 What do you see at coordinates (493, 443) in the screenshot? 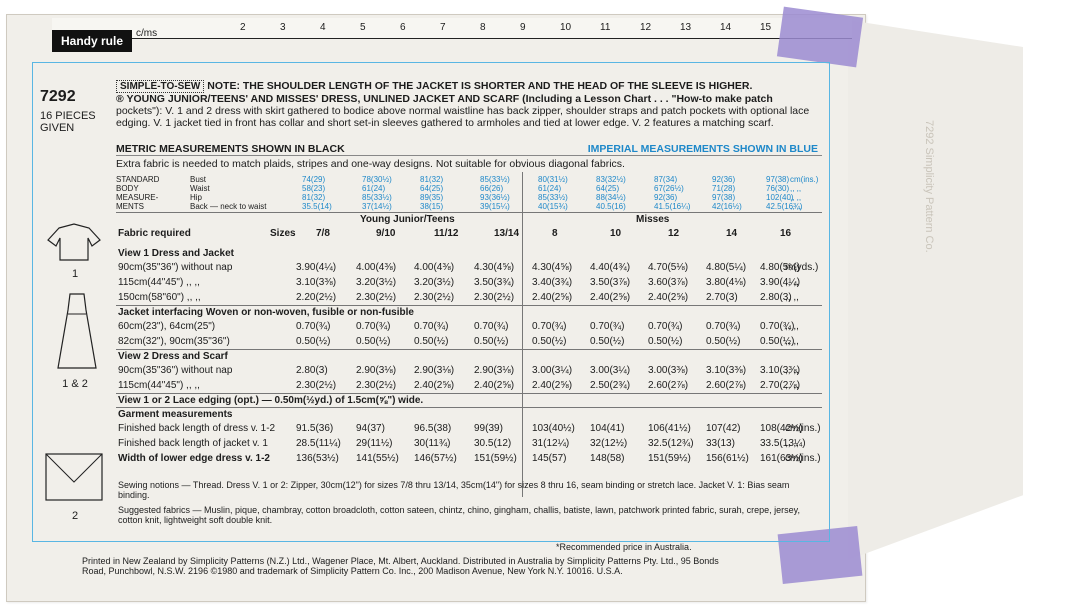
I see `table-cell: 30.5(12)` at bounding box center [493, 443].